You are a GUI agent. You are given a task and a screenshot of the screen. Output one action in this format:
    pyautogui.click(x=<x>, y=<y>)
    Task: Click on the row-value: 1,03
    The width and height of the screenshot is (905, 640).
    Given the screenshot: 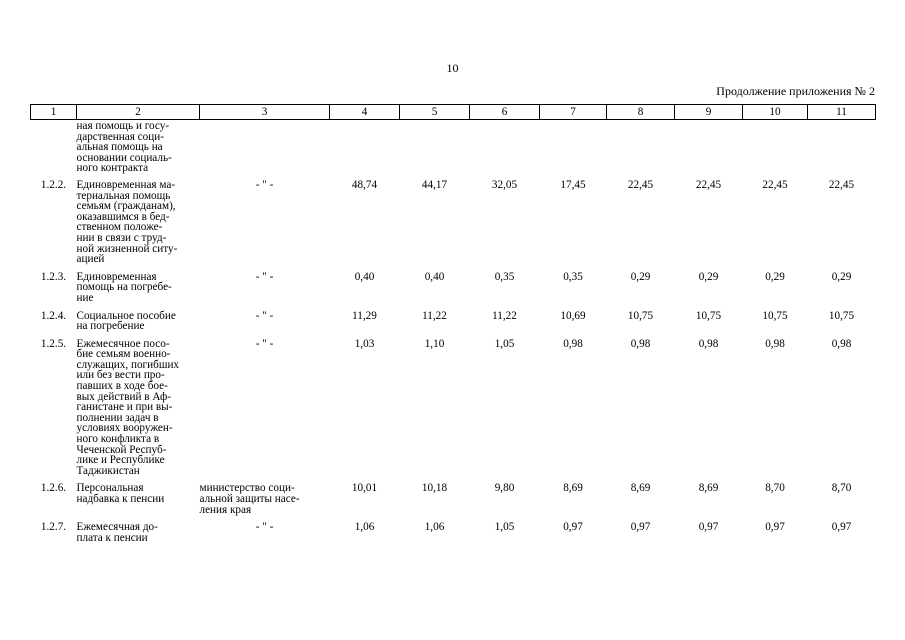 What is the action you would take?
    pyautogui.click(x=364, y=343)
    